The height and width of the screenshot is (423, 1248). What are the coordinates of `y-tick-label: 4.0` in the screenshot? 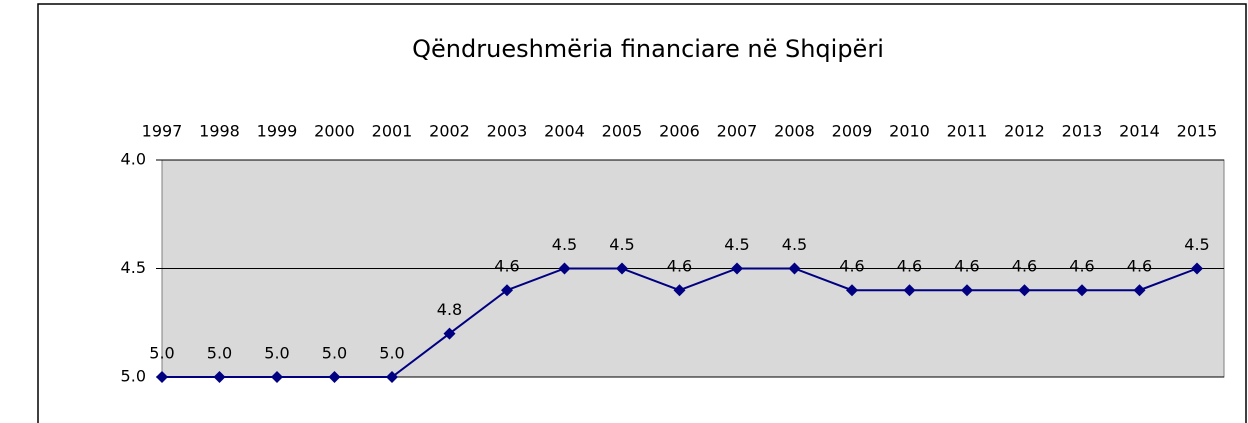 It's located at (133, 159).